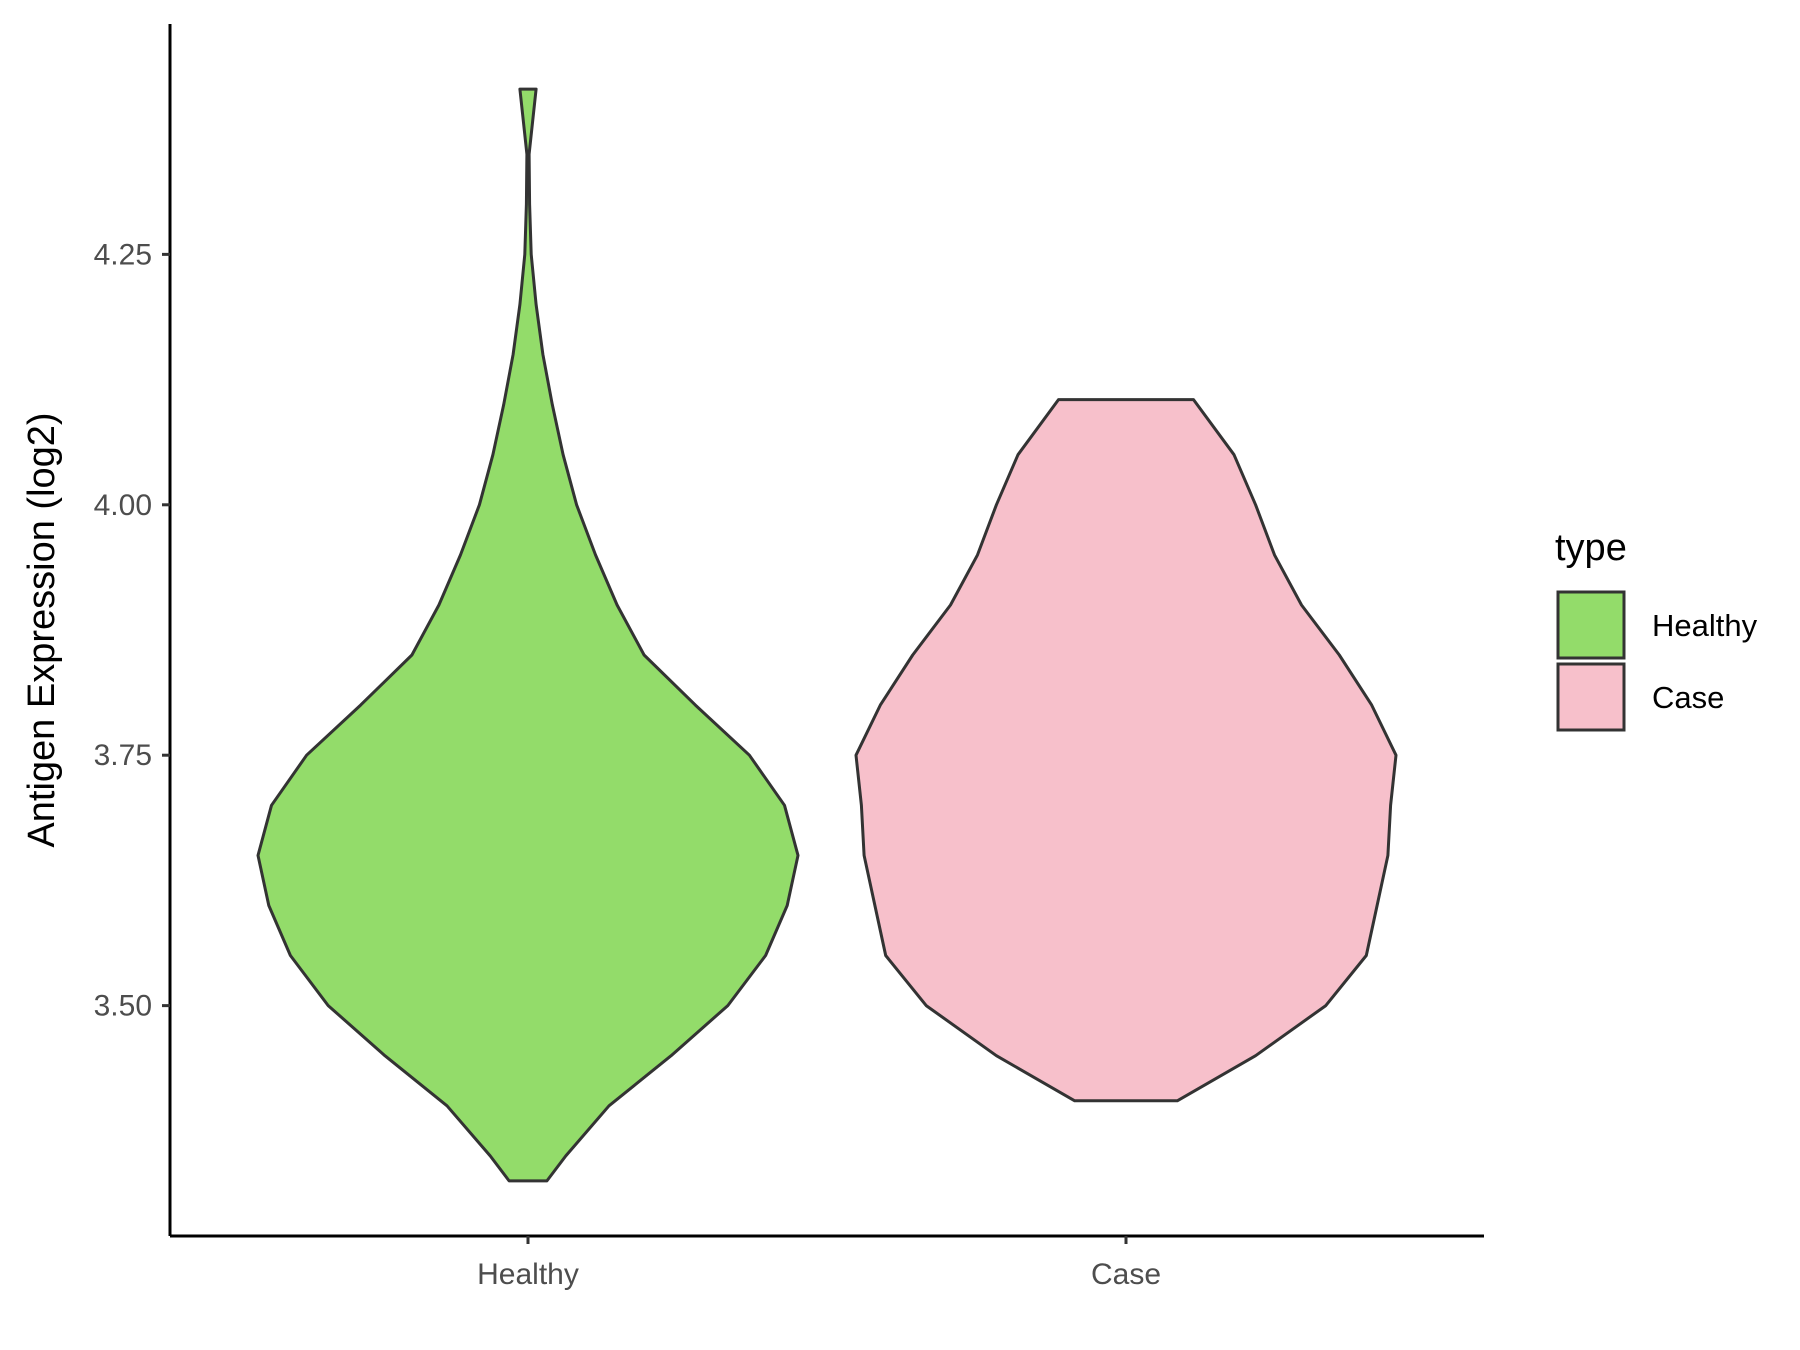  Describe the element at coordinates (1591, 697) in the screenshot. I see `legend-swatch-case` at that location.